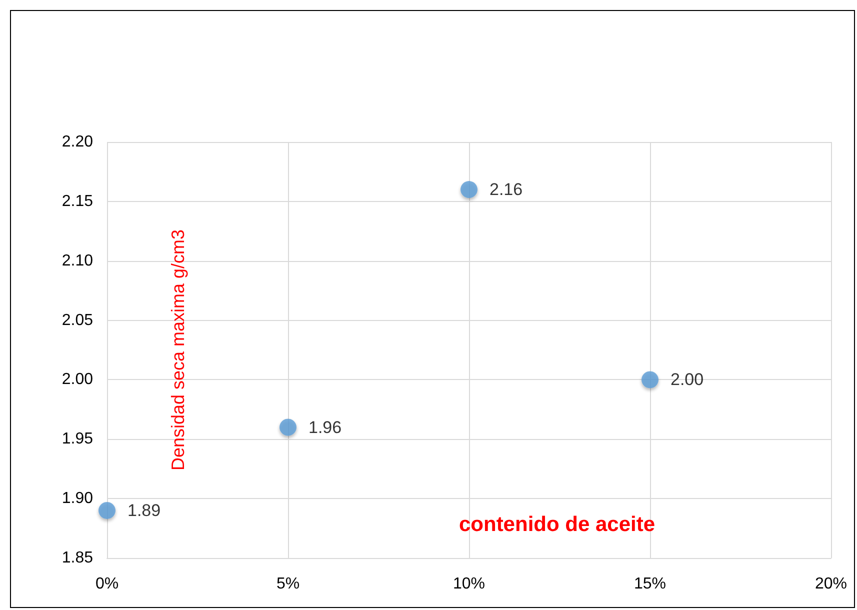 Image resolution: width=857 pixels, height=610 pixels. Describe the element at coordinates (831, 584) in the screenshot. I see `x-tick-label: 20%` at that location.